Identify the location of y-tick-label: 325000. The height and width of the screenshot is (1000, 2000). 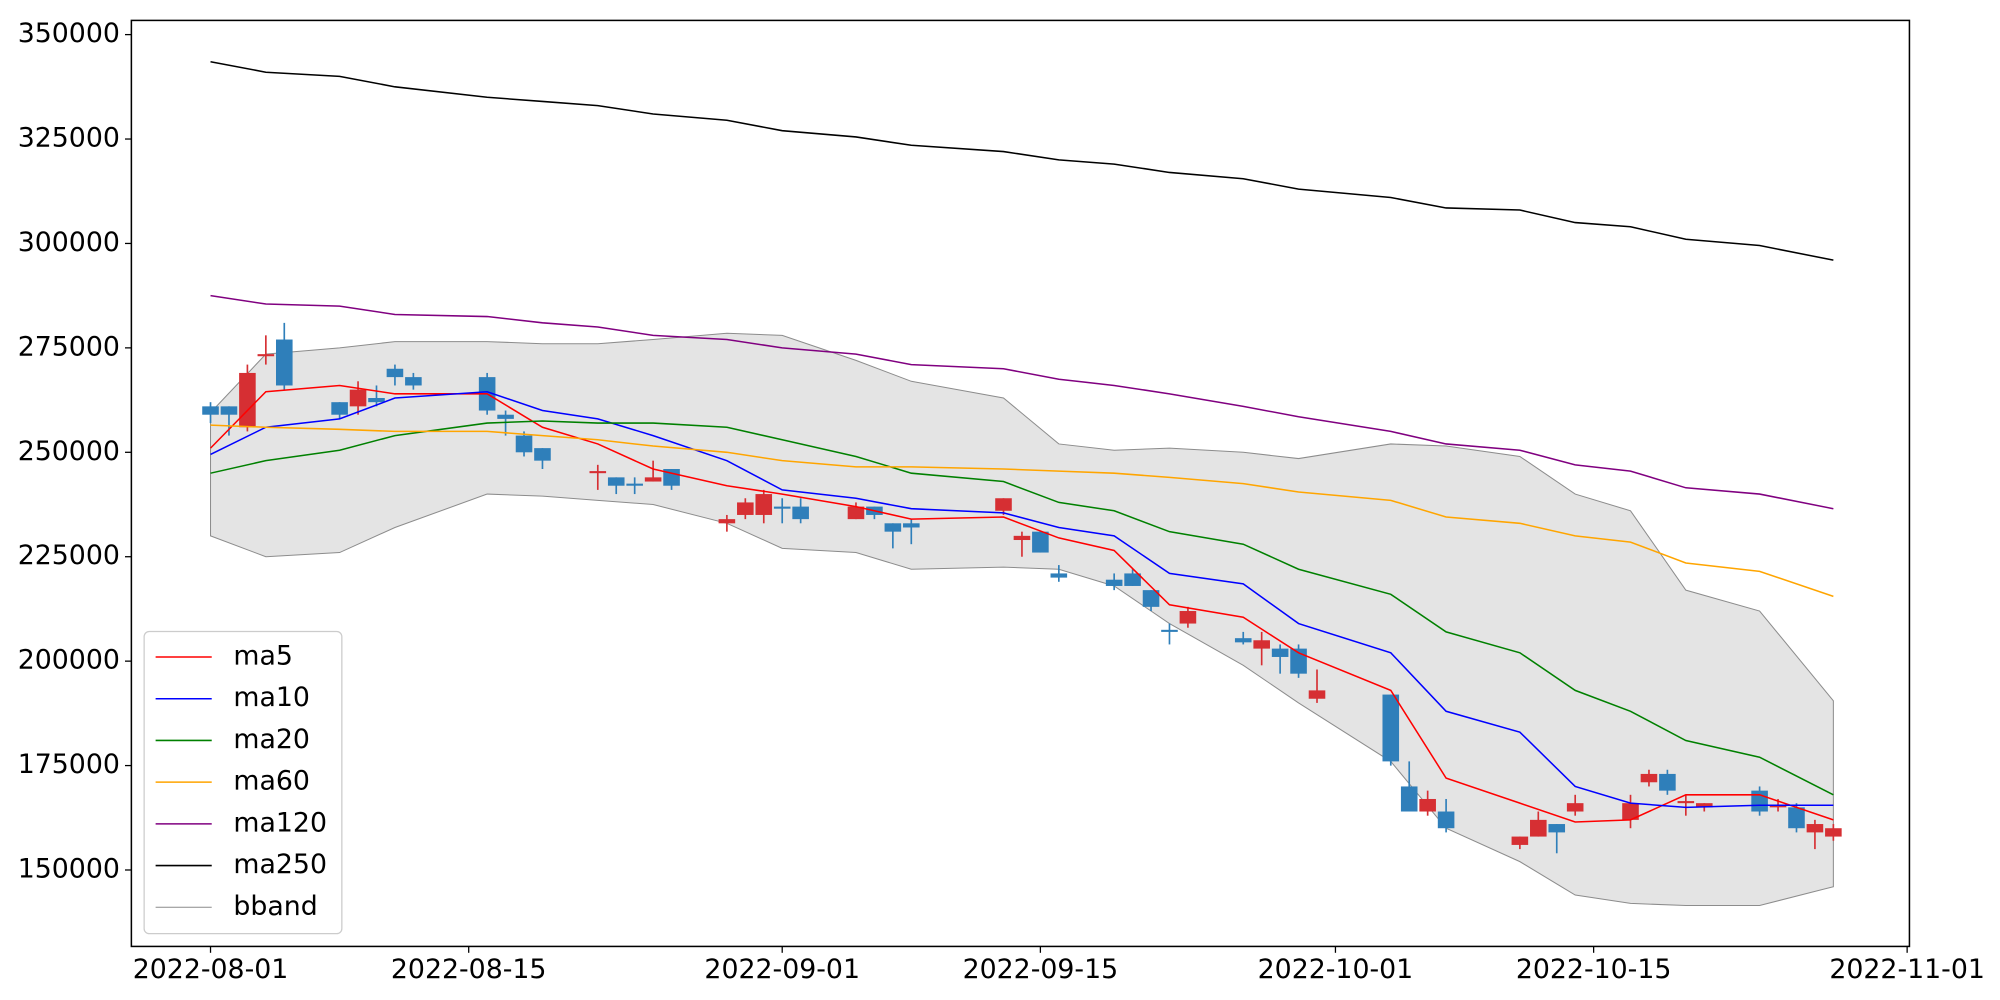
(69, 138).